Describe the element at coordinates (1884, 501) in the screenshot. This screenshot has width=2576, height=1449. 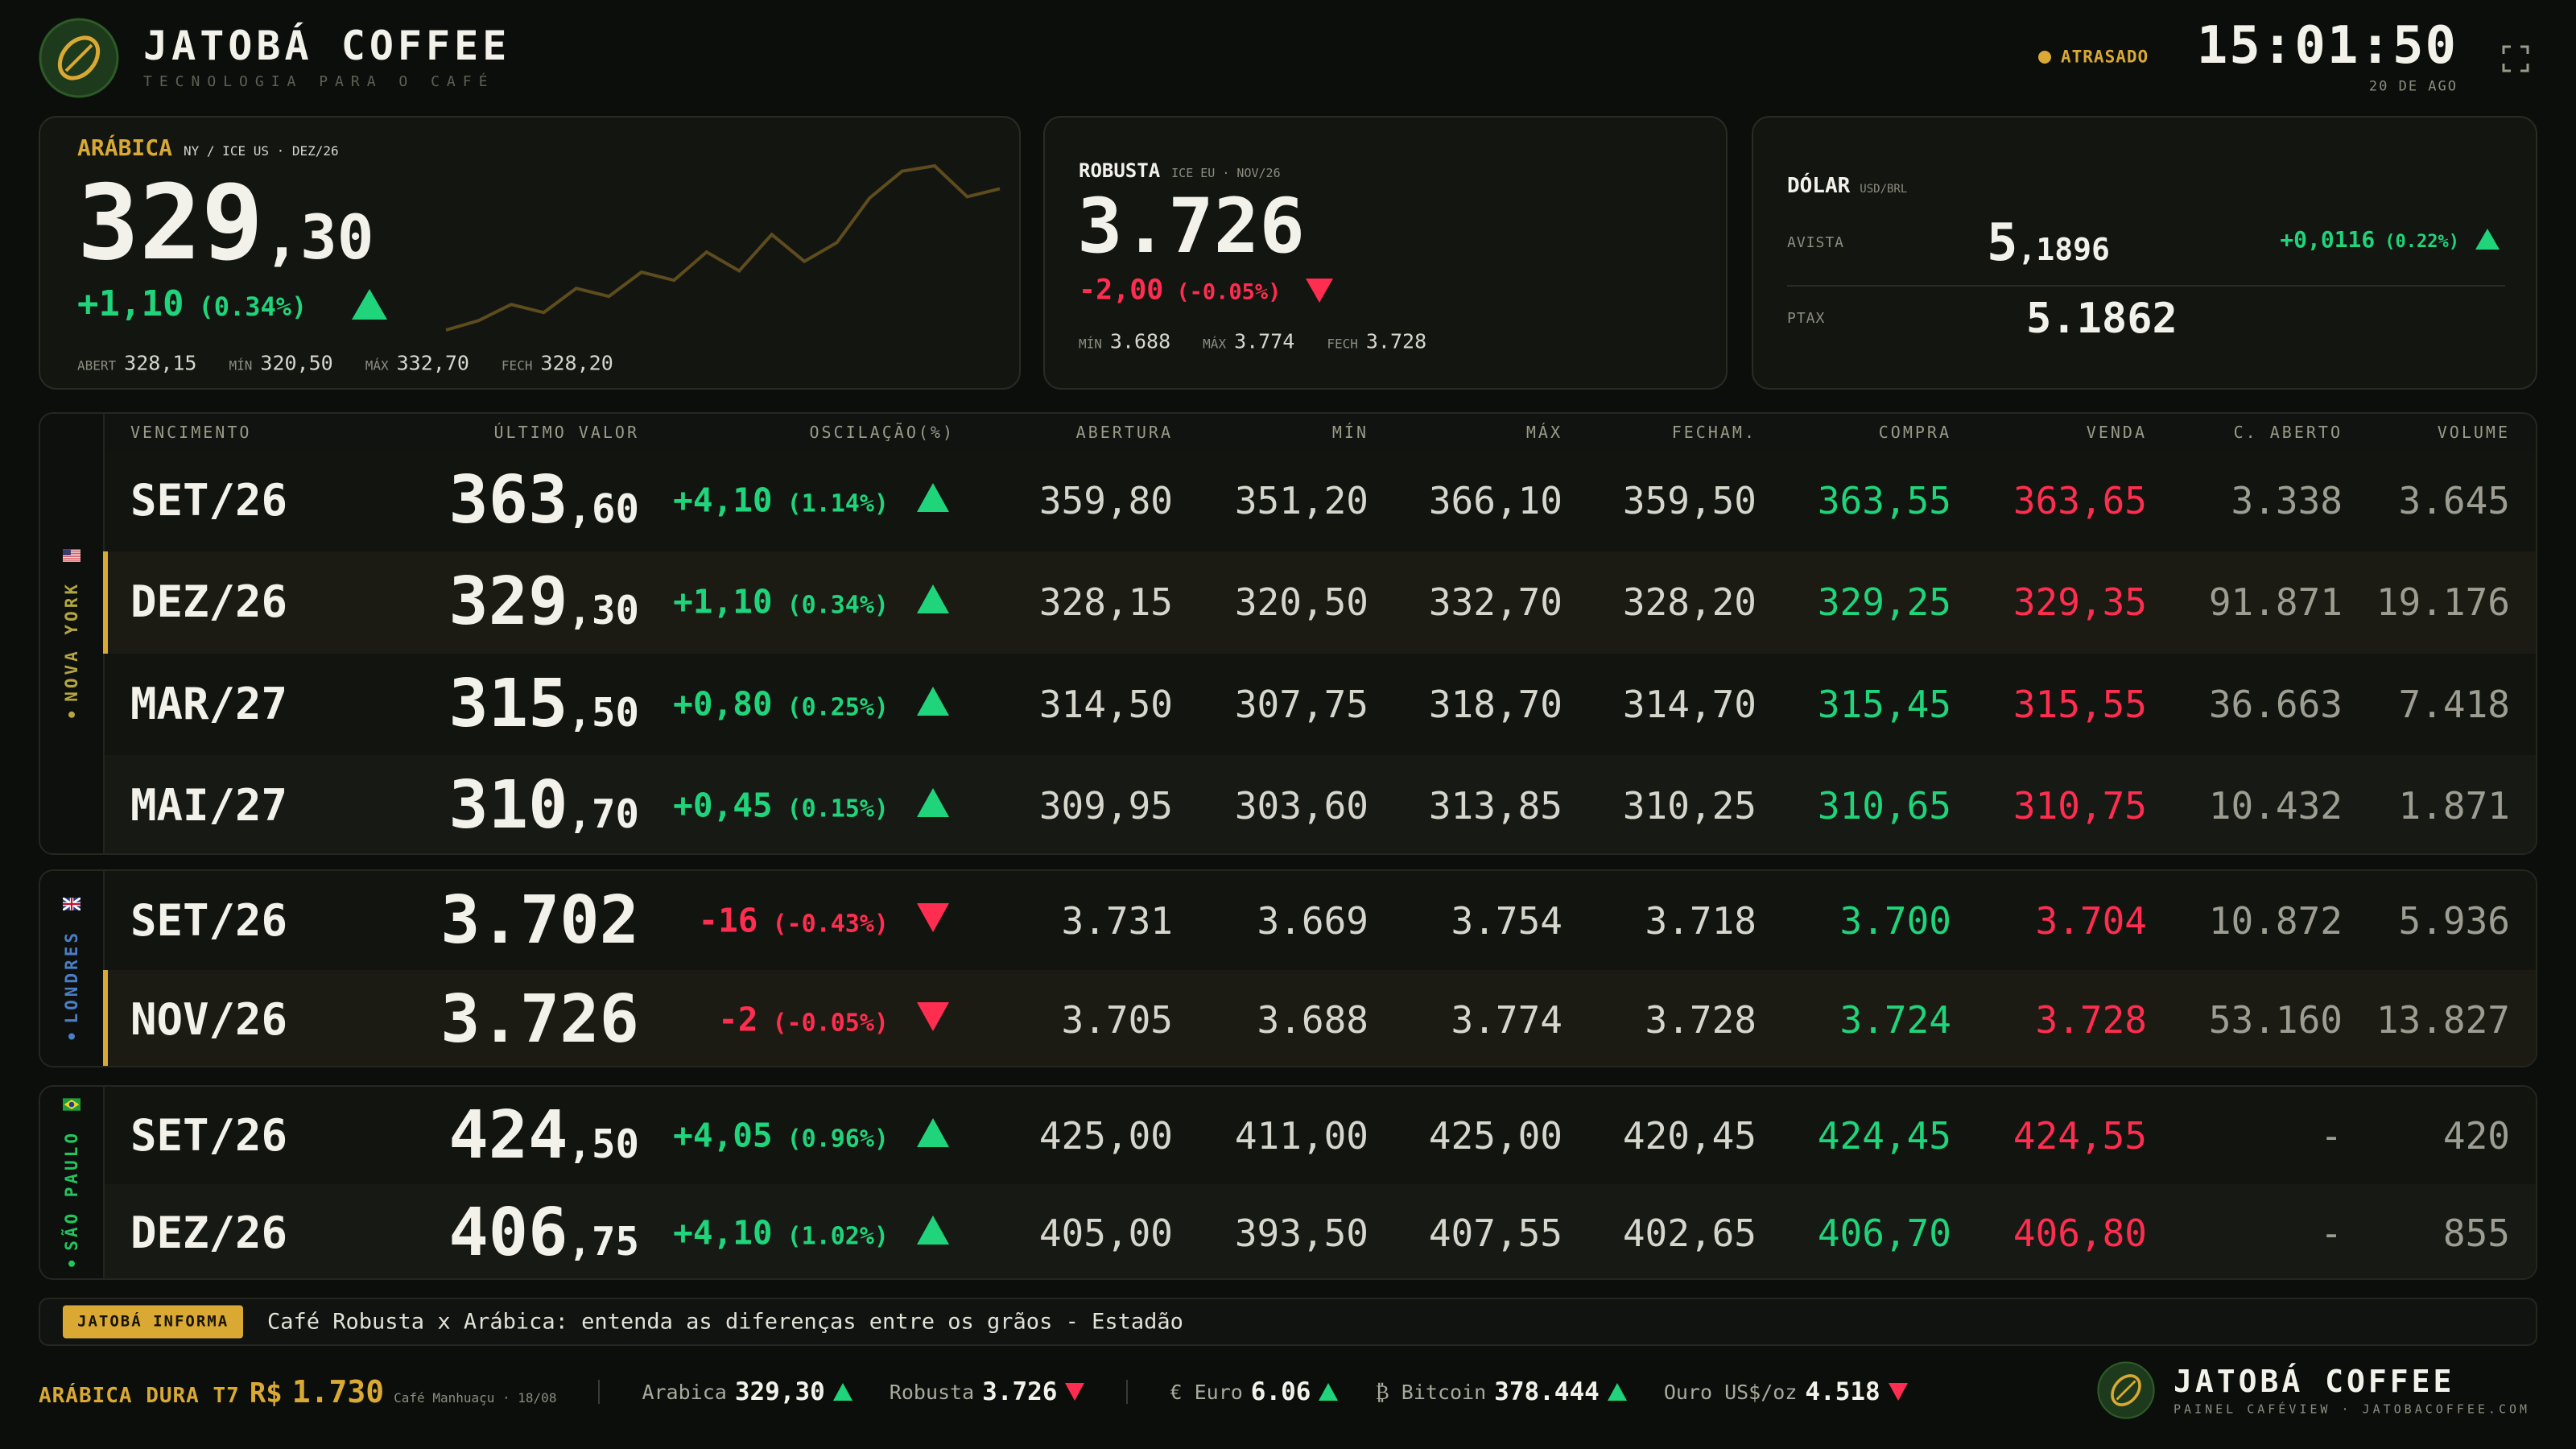
I see `buy: 363,55` at that location.